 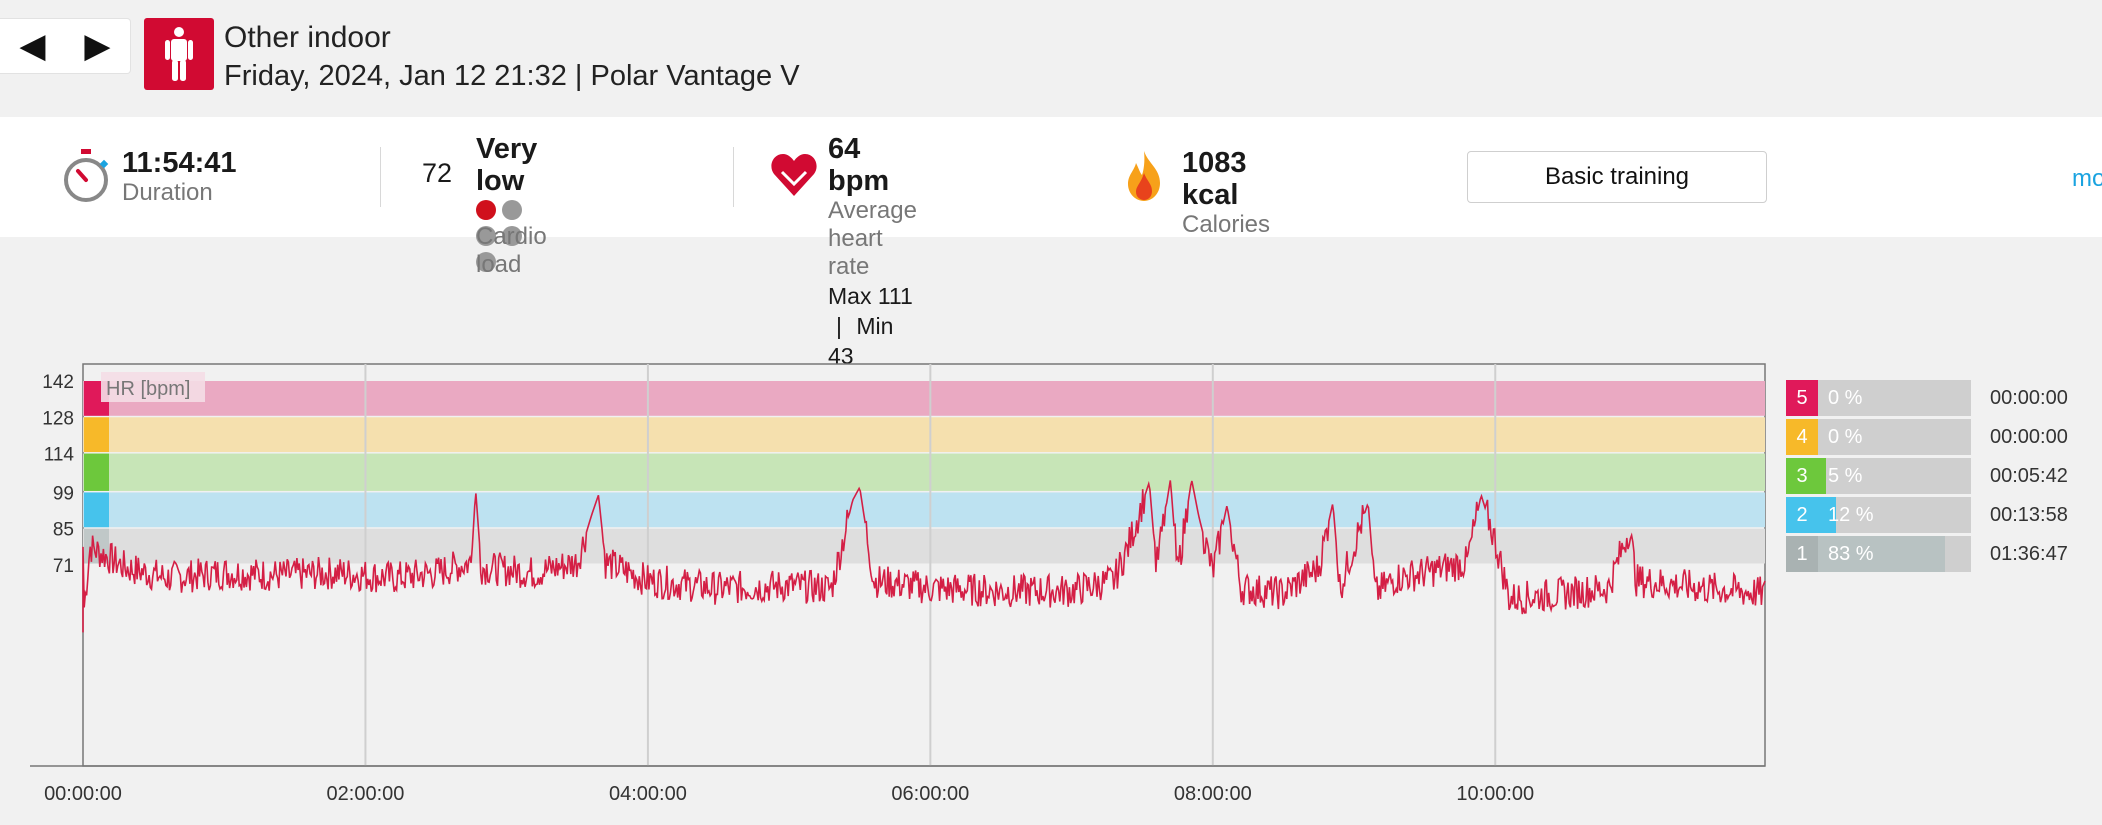 I want to click on hr-max: Max 111, so click(x=870, y=296).